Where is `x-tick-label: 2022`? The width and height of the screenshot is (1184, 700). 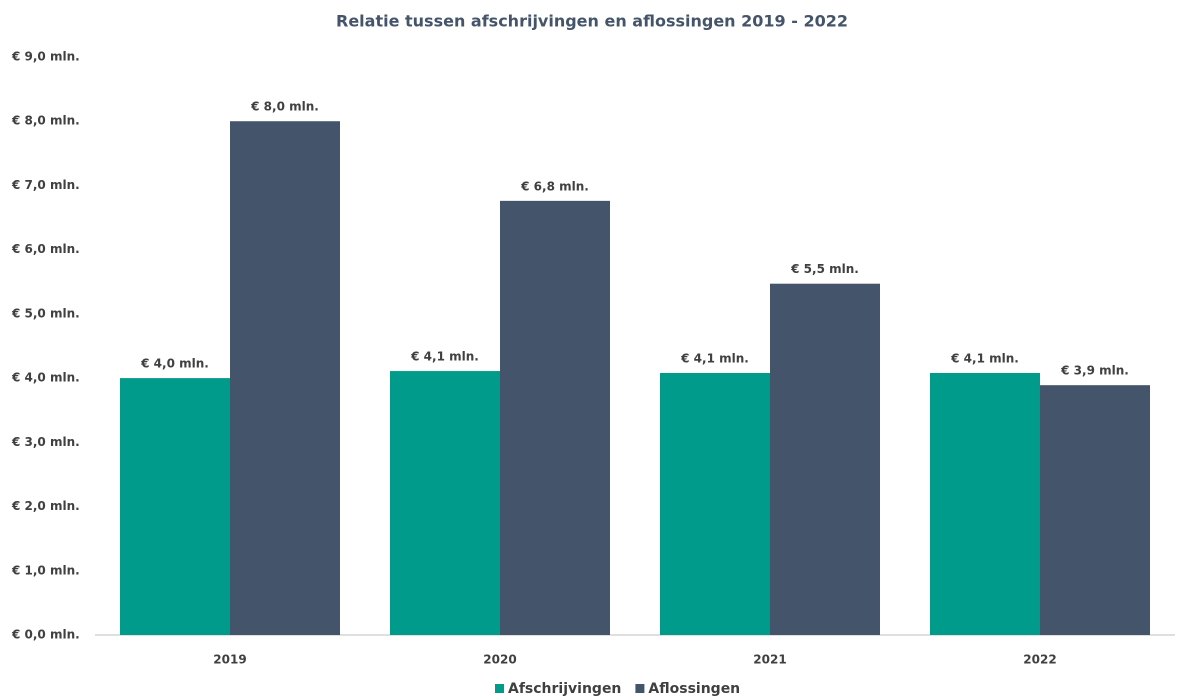 x-tick-label: 2022 is located at coordinates (1039, 660).